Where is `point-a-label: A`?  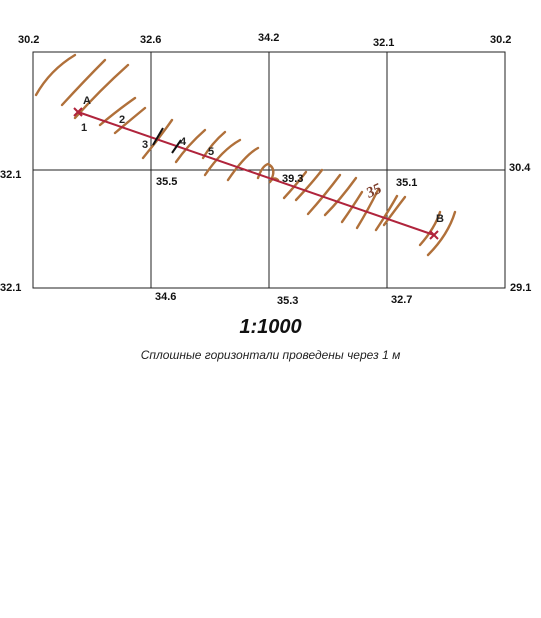 point-a-label: A is located at coordinates (87, 101).